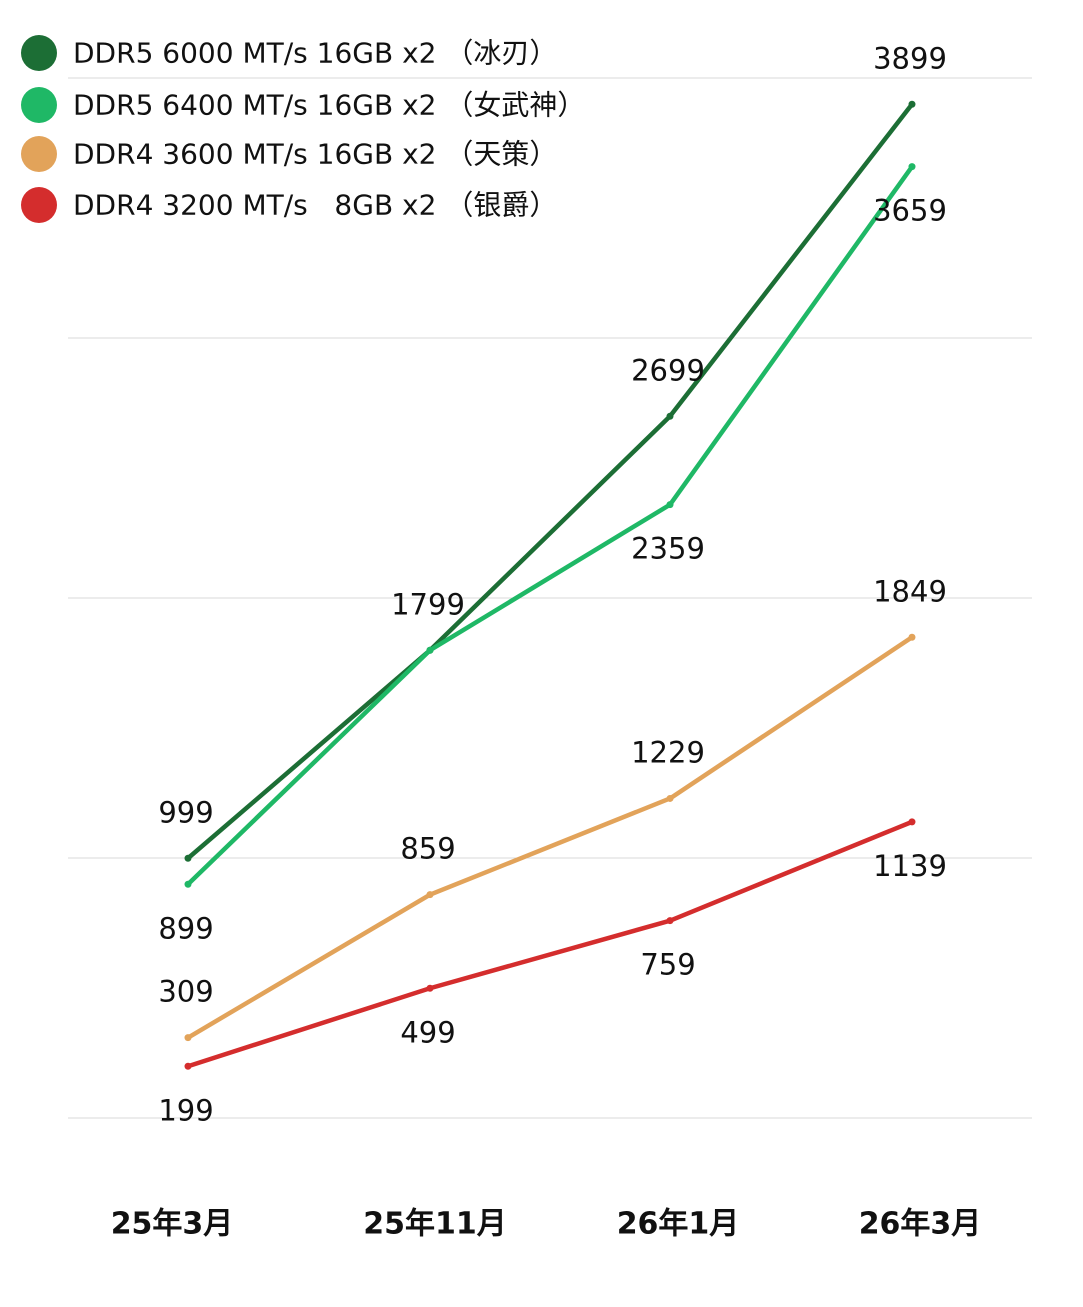 The image size is (1083, 1307). I want to click on legend-label: DDR5 6000 MT/s 16GB x2 （冰刃）, so click(315, 53).